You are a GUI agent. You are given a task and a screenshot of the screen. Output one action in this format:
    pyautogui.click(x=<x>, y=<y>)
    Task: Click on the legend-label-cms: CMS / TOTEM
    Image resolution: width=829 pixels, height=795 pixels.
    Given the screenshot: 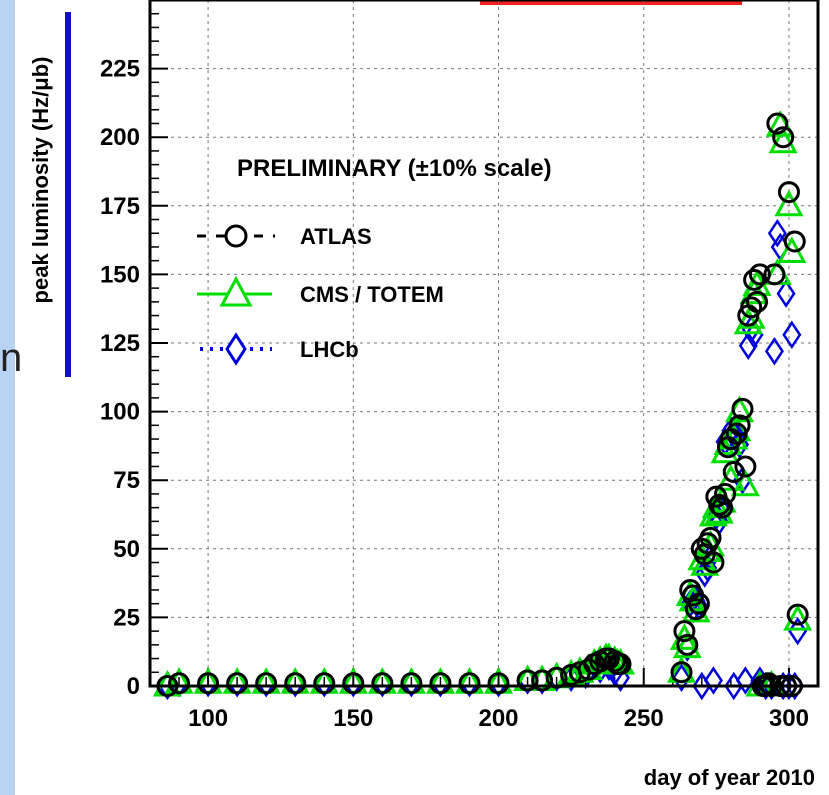 What is the action you would take?
    pyautogui.click(x=372, y=294)
    